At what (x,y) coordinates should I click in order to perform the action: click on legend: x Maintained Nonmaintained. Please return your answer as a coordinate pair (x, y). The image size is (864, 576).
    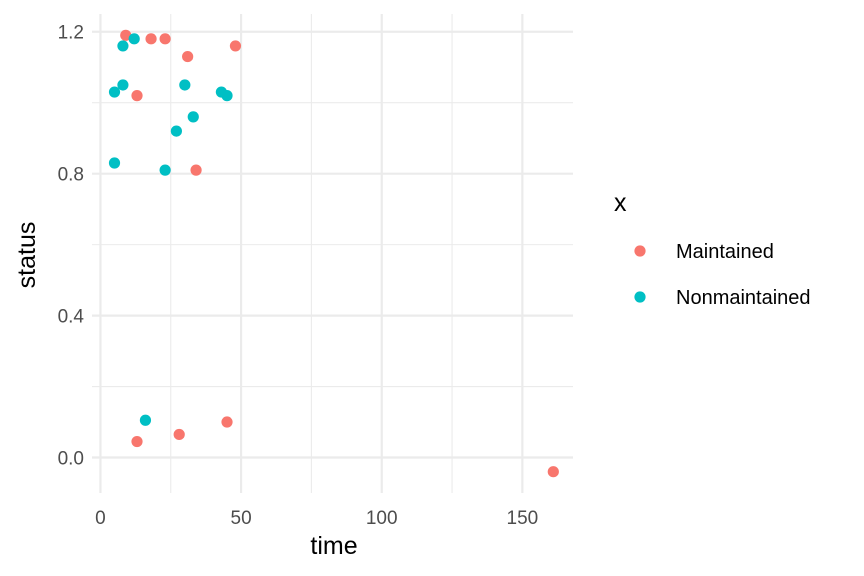
    Looking at the image, I should click on (712, 249).